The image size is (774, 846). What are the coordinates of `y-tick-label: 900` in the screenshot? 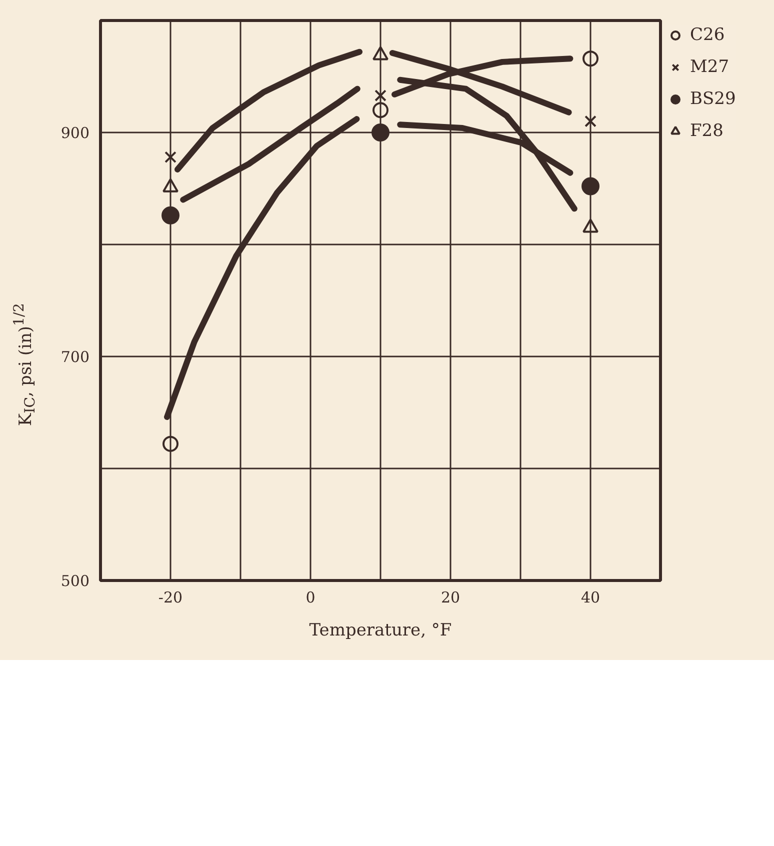 It's located at (75, 133).